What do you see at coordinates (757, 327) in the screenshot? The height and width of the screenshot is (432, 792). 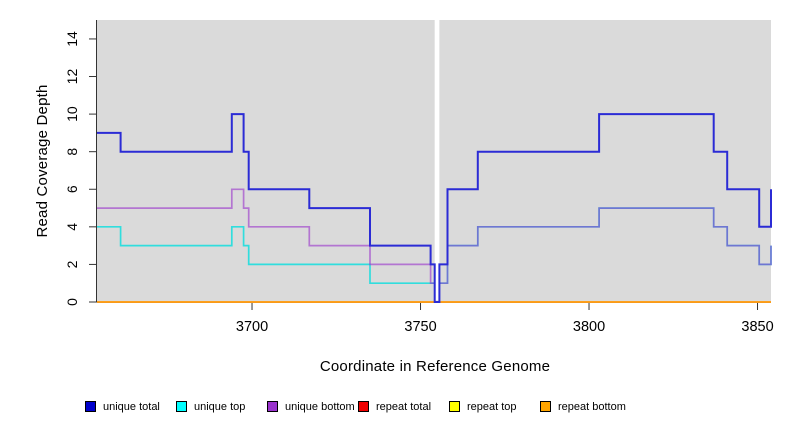 I see `x-tick-label: 3850` at bounding box center [757, 327].